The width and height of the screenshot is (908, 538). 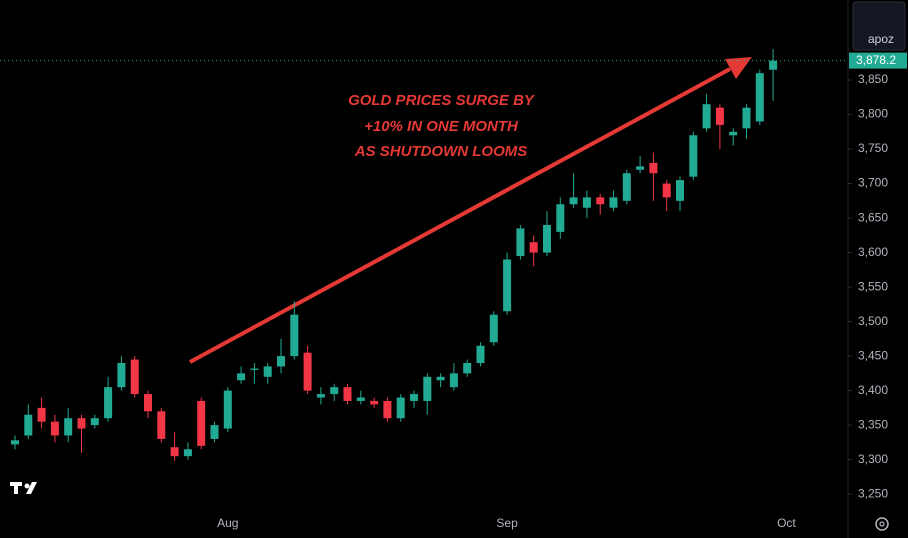 I want to click on y-tick-label: 3,800, so click(x=873, y=114).